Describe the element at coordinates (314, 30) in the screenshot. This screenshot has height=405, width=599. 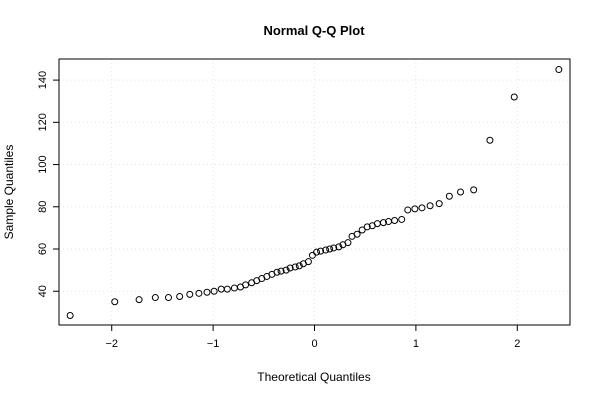
I see `chart-title: Normal Q-Q Plot` at that location.